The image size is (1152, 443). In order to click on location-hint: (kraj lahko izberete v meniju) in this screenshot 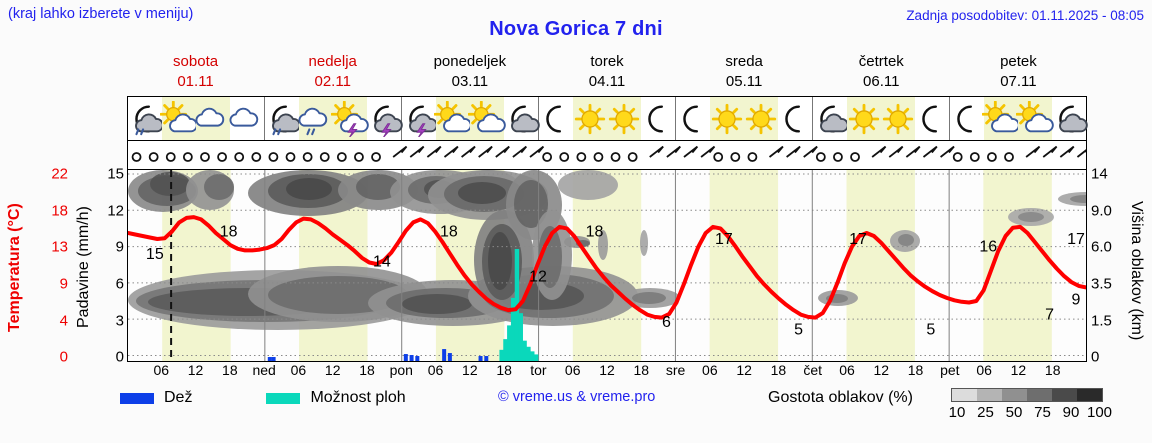, I will do `click(101, 14)`.